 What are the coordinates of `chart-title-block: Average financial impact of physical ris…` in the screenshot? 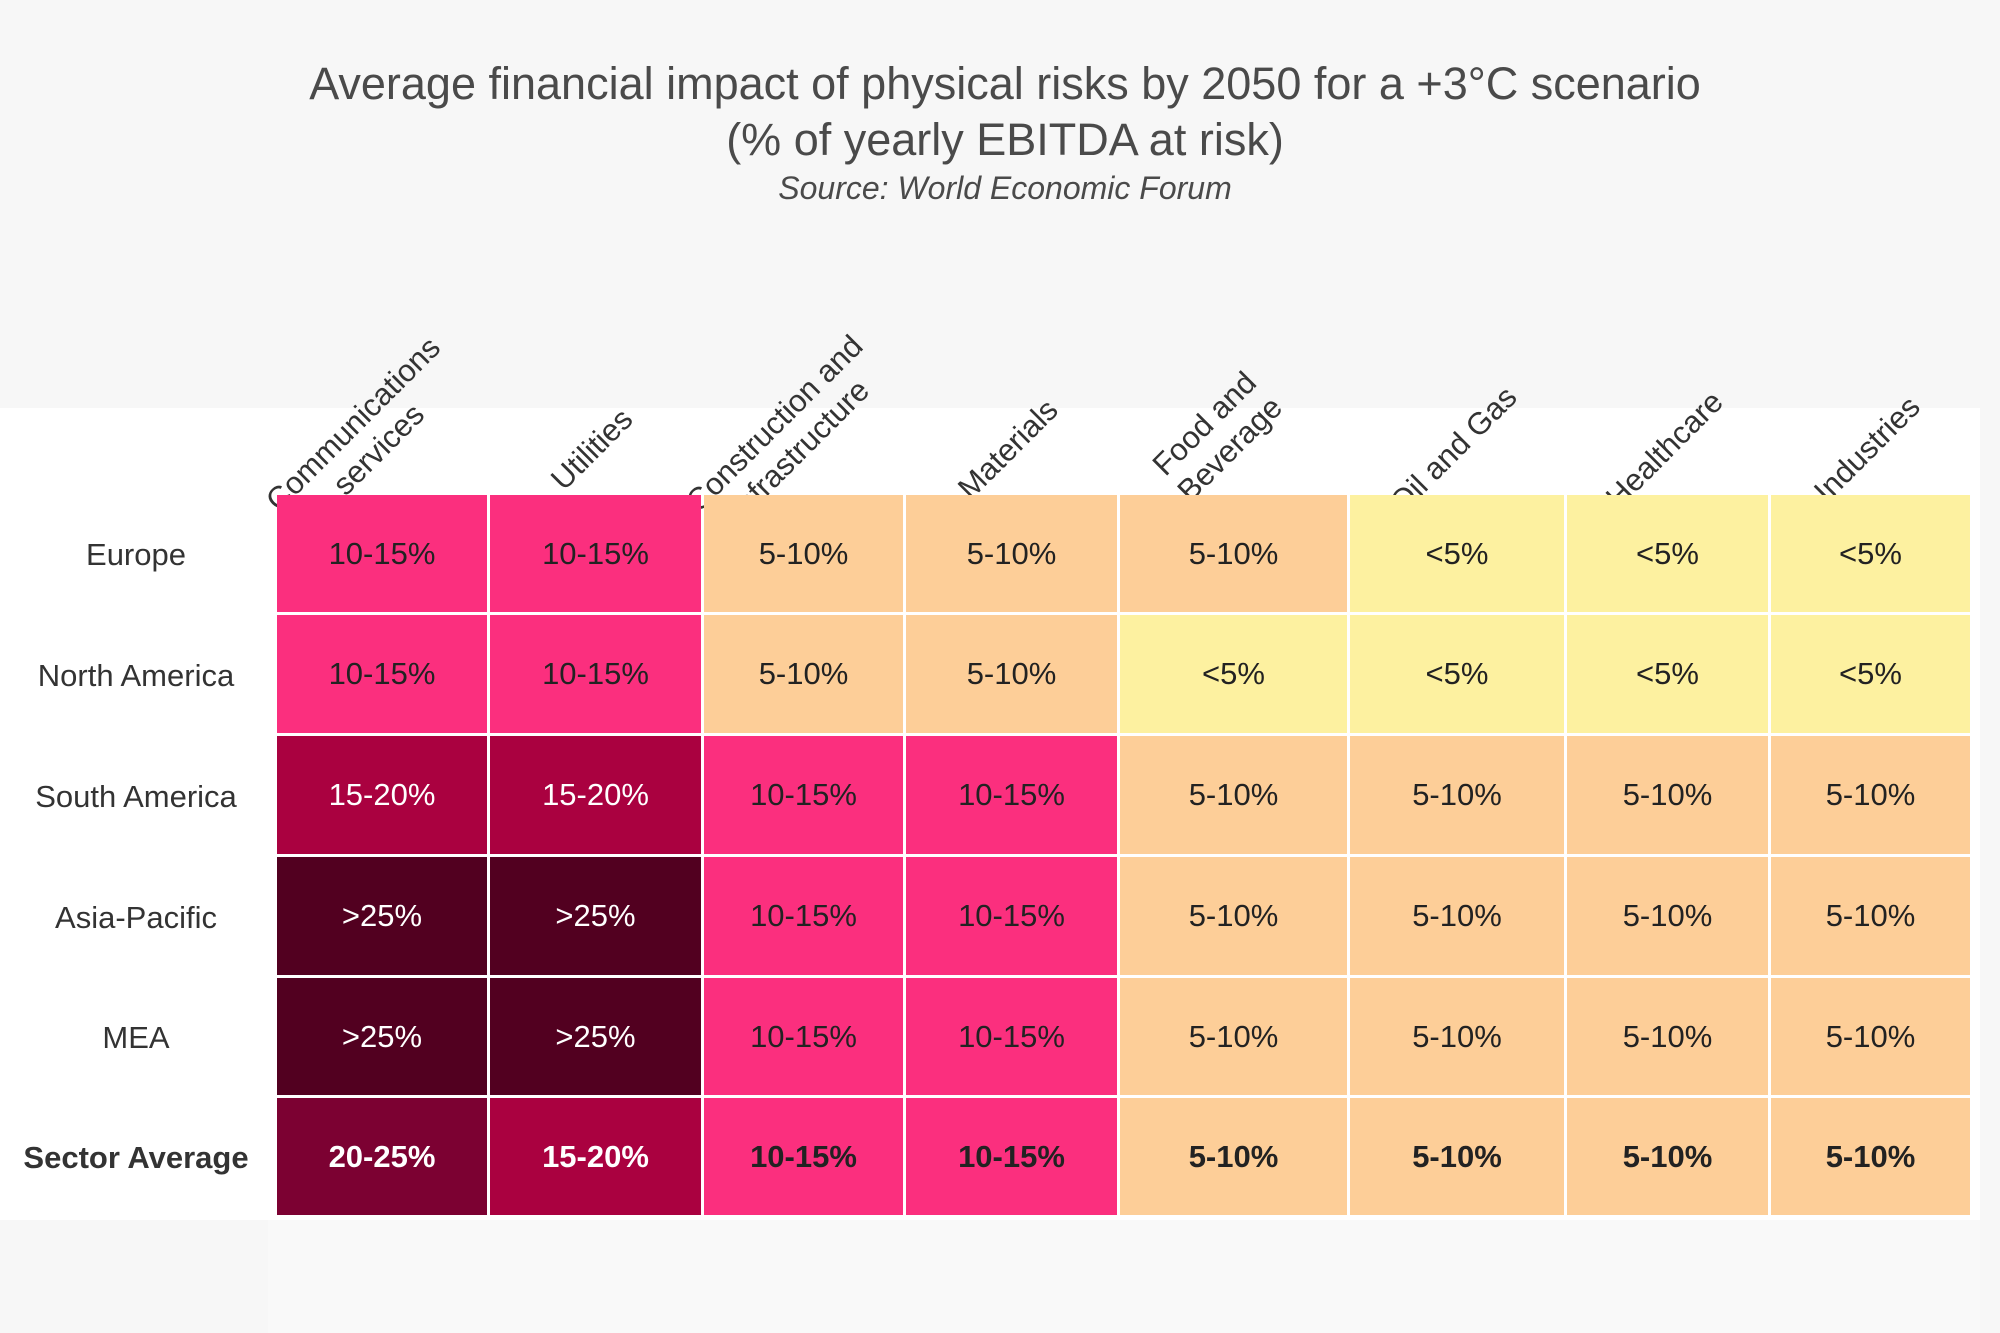 It's located at (1000, 133).